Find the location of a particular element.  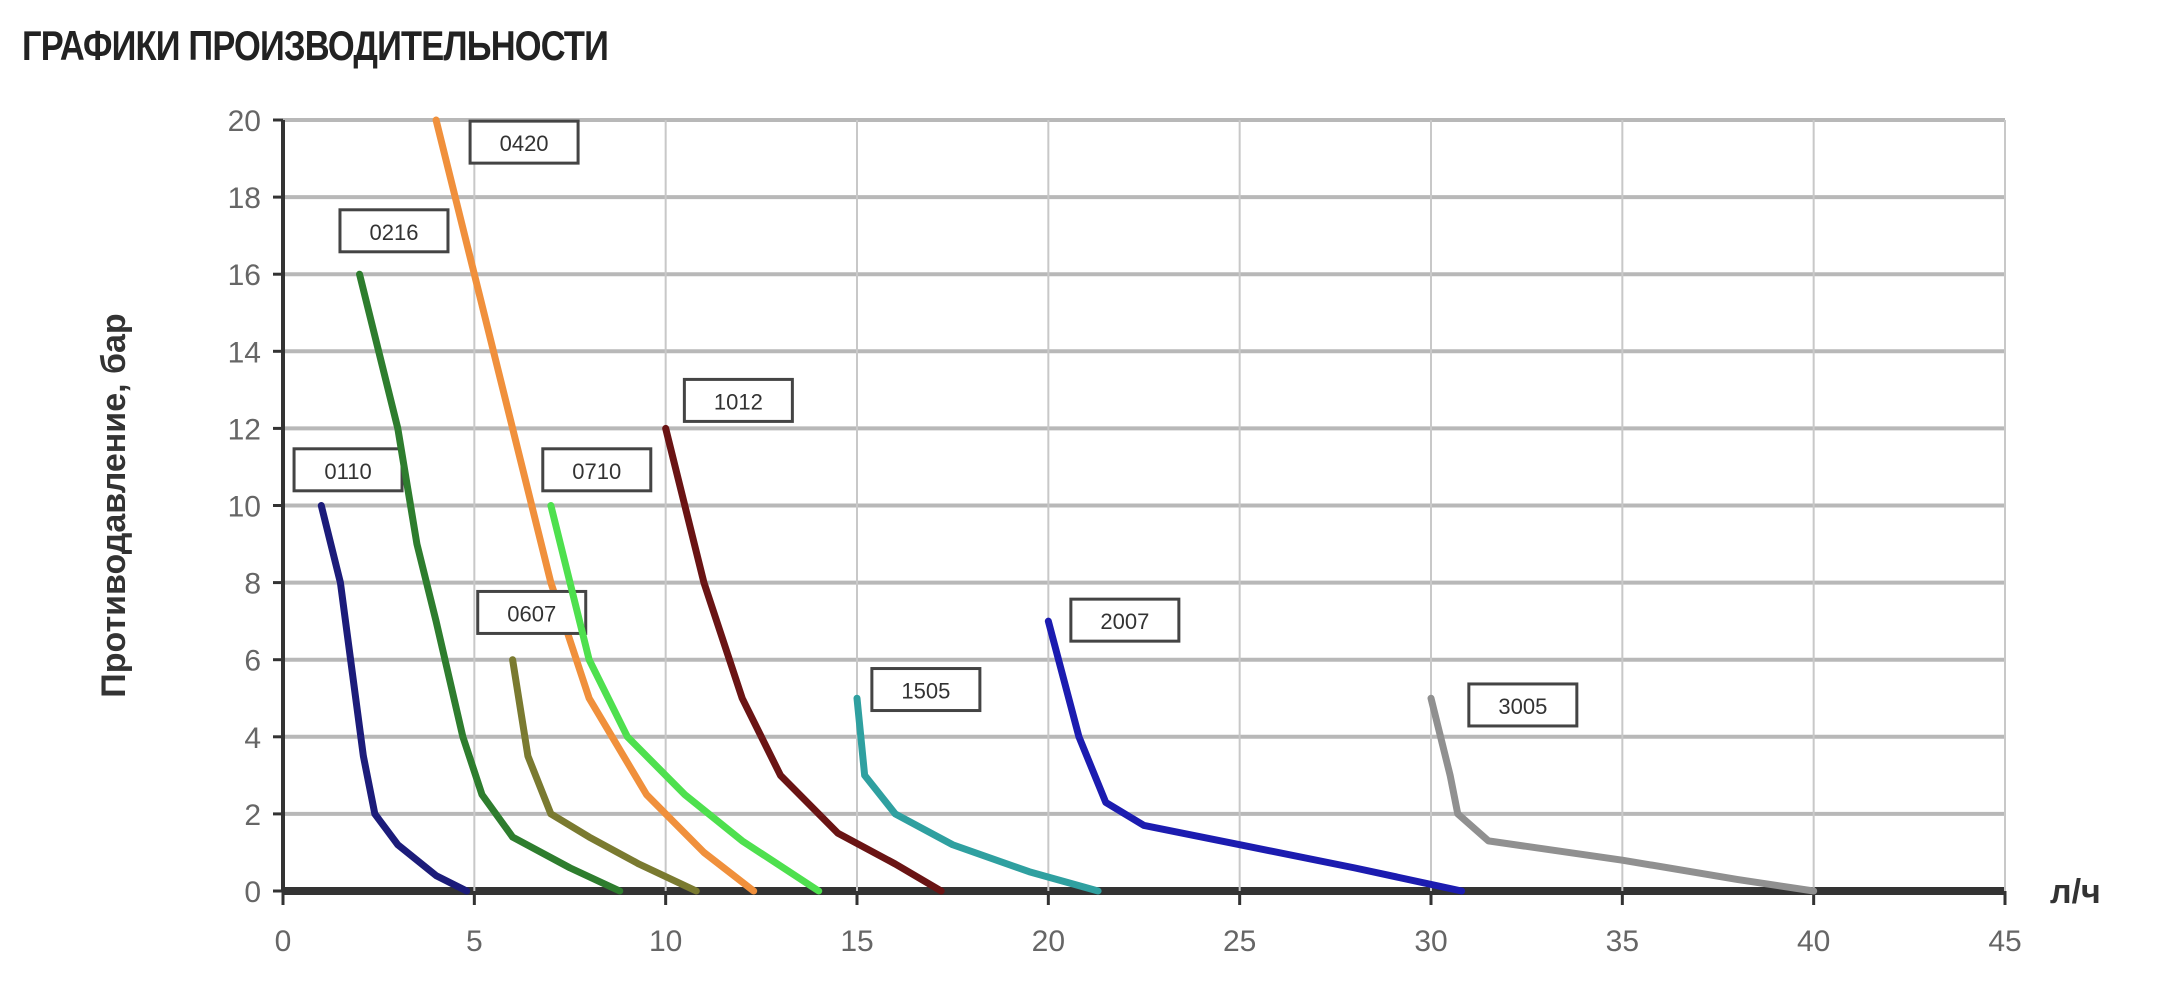

x-tick-label: 25 is located at coordinates (1239, 941).